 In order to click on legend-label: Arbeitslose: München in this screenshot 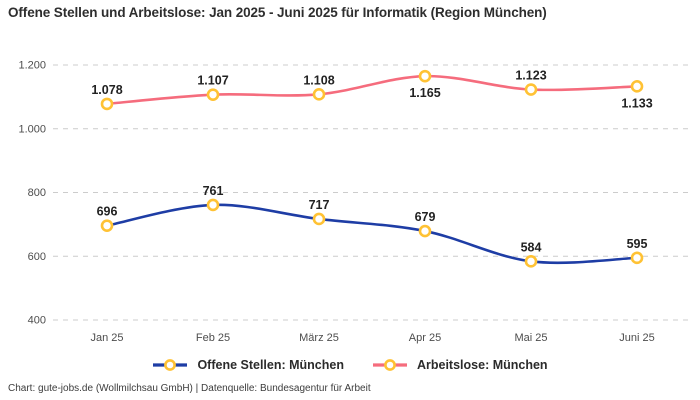, I will do `click(482, 365)`.